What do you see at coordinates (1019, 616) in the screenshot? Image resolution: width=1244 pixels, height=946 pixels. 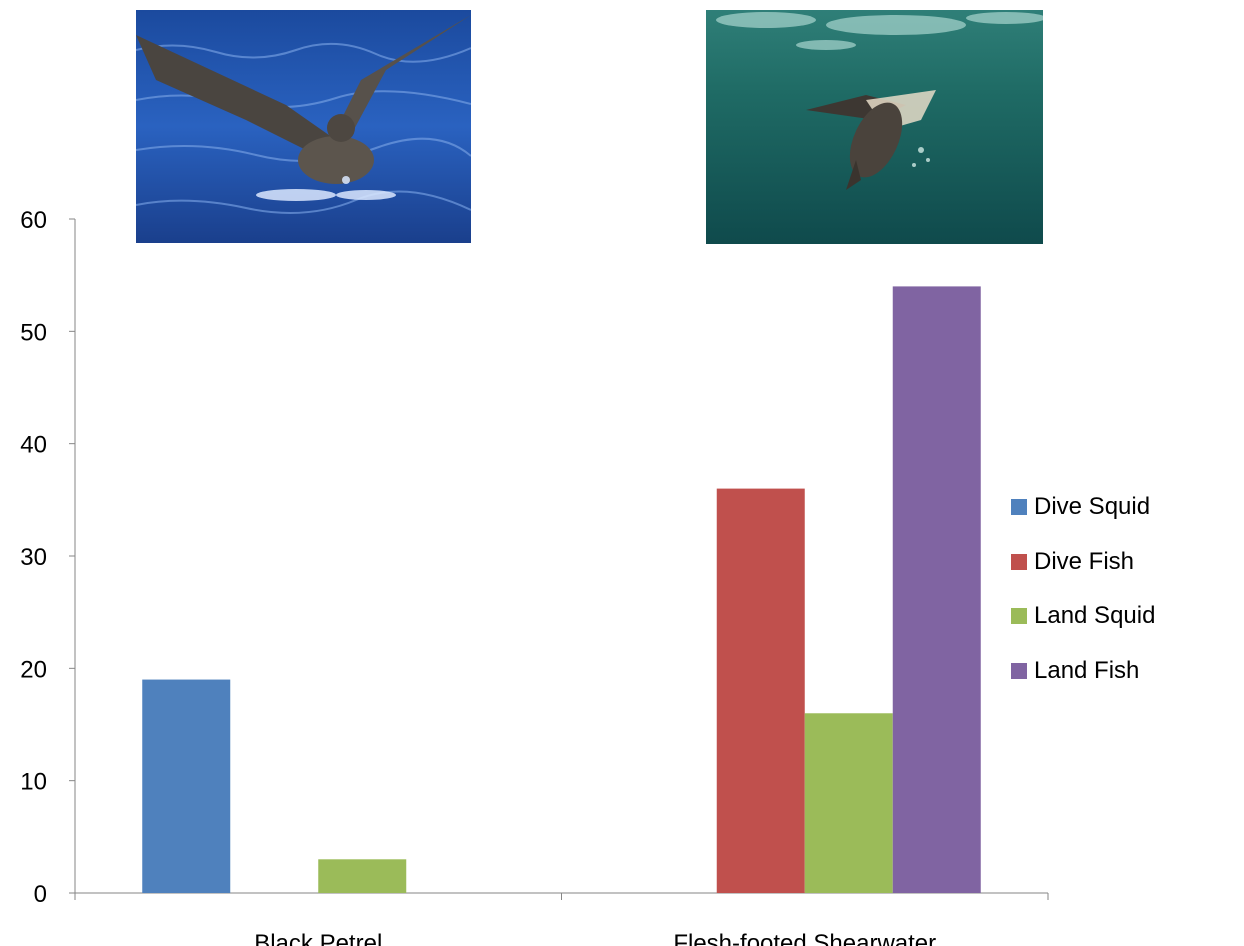 I see `legend-swatch-land-squid` at bounding box center [1019, 616].